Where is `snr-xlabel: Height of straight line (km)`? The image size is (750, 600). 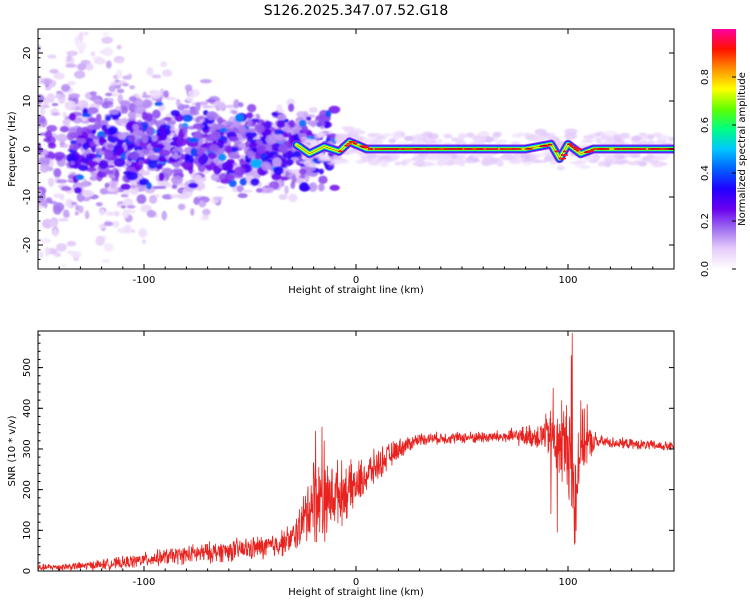
snr-xlabel: Height of straight line (km) is located at coordinates (356, 592).